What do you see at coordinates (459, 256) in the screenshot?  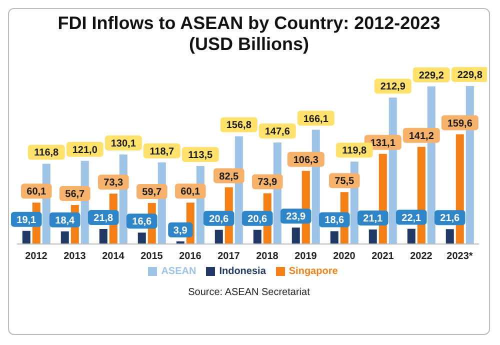 I see `x-tick-label: 2023*` at bounding box center [459, 256].